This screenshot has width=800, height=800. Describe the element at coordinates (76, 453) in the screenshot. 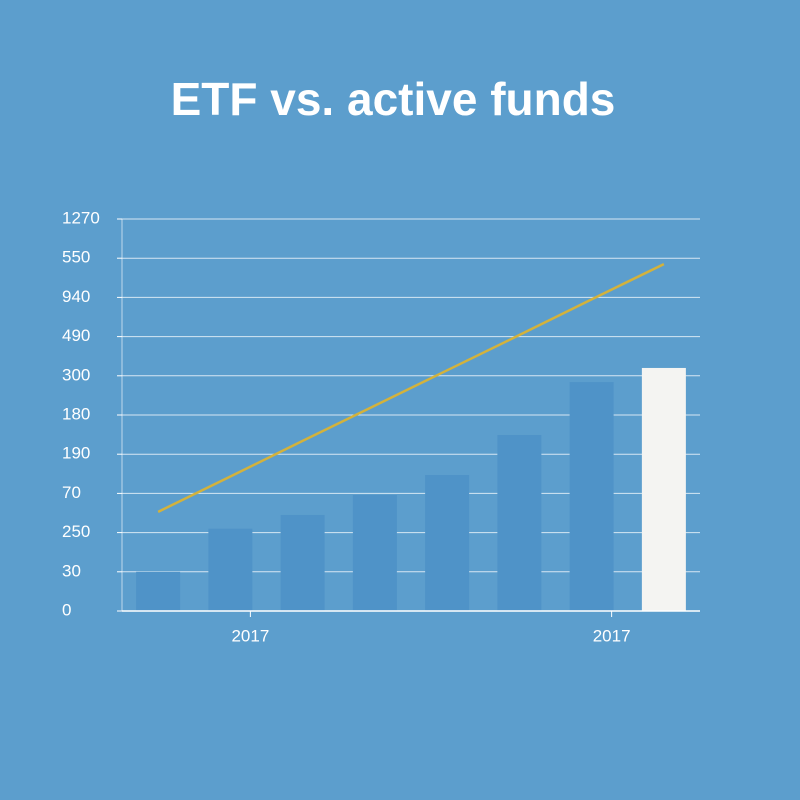

I see `y-tick-label: 190` at that location.